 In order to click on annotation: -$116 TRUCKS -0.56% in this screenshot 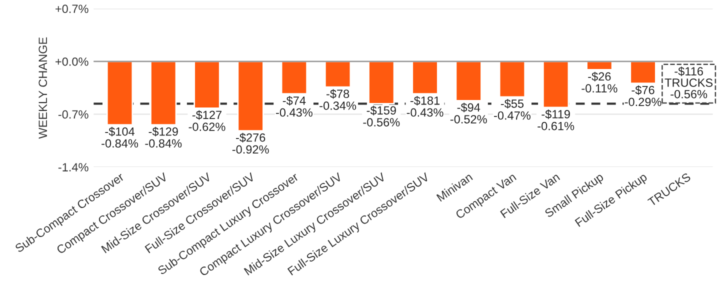, I will do `click(688, 82)`.